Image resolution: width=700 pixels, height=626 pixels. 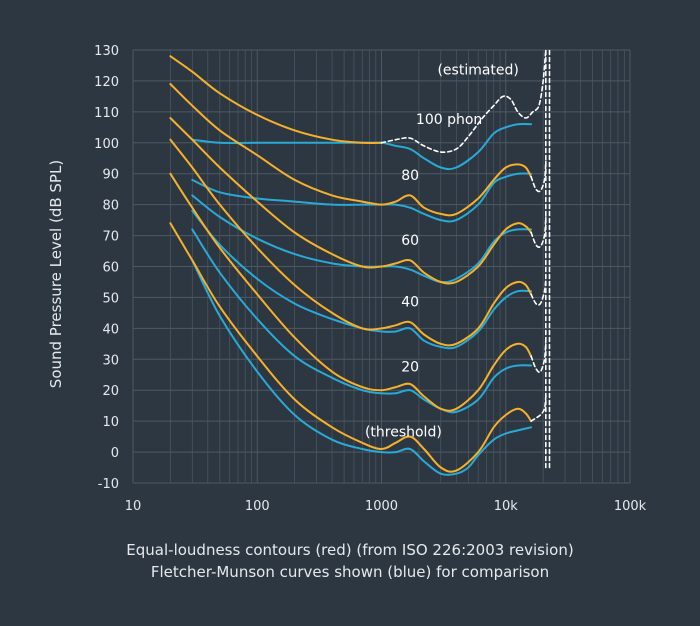 I want to click on annotations: (estimated) 100 phon 80 60 40 20 (threshold), so click(x=442, y=252).